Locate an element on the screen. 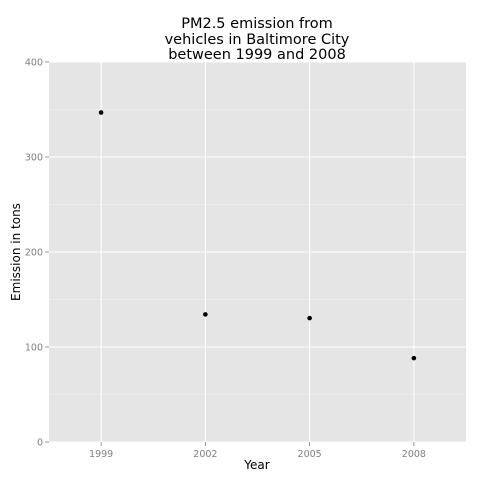 This screenshot has width=480, height=480. y-tick-label: 300 is located at coordinates (34, 158).